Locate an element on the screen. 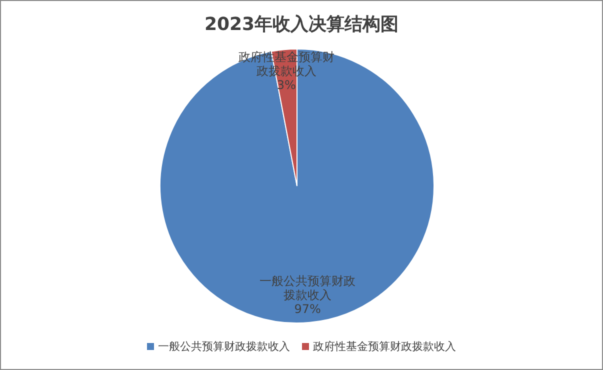 The height and width of the screenshot is (370, 603). chart-title: 2023年收入决算结构图 is located at coordinates (301, 24).